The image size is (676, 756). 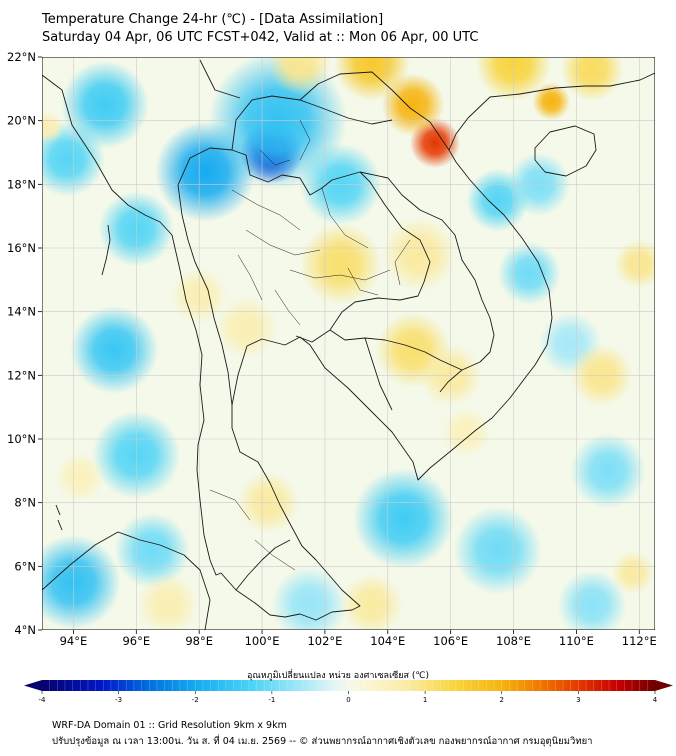 What do you see at coordinates (396, 370) in the screenshot?
I see `cambodia-border` at bounding box center [396, 370].